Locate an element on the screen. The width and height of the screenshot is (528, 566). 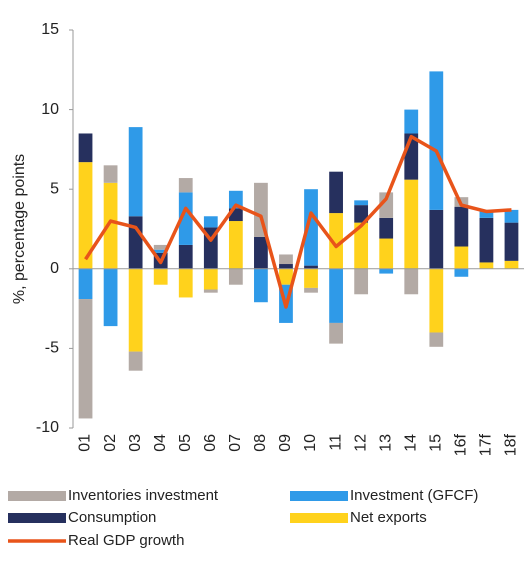
x-tick-label: 14 is located at coordinates (410, 443).